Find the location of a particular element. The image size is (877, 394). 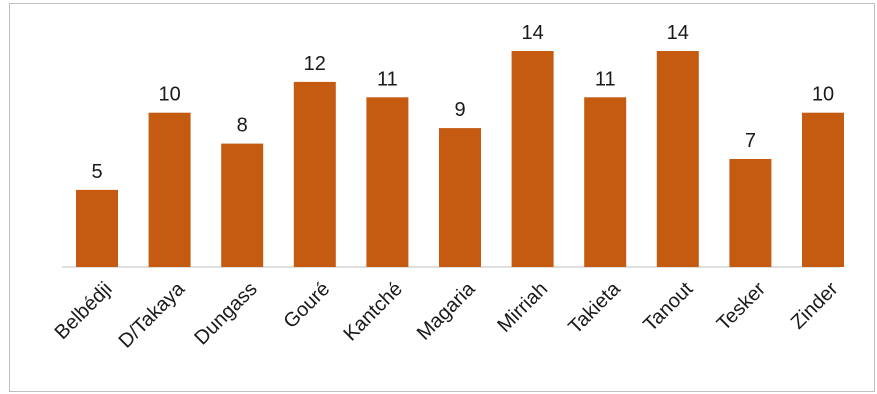

data-label-5: 11 is located at coordinates (387, 79).